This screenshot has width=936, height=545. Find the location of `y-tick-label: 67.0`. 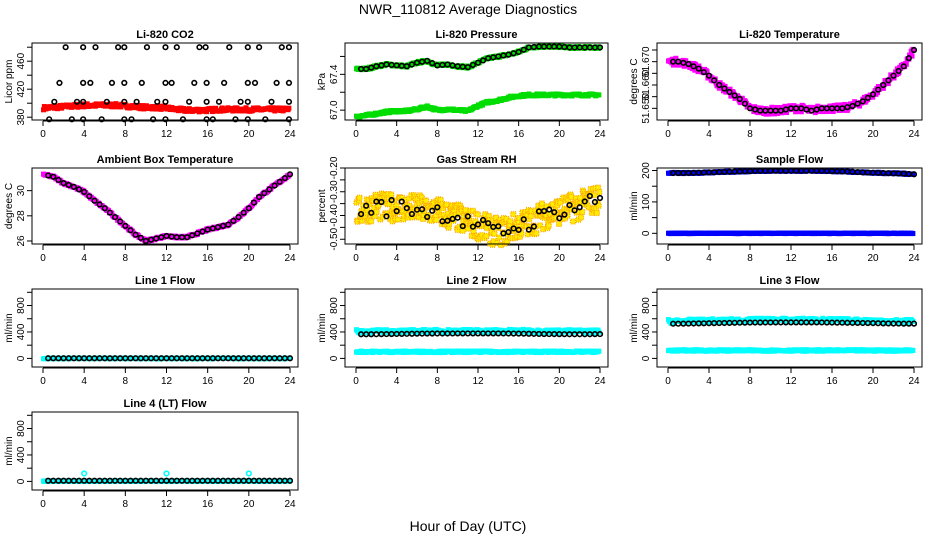

y-tick-label: 67.0 is located at coordinates (334, 110).